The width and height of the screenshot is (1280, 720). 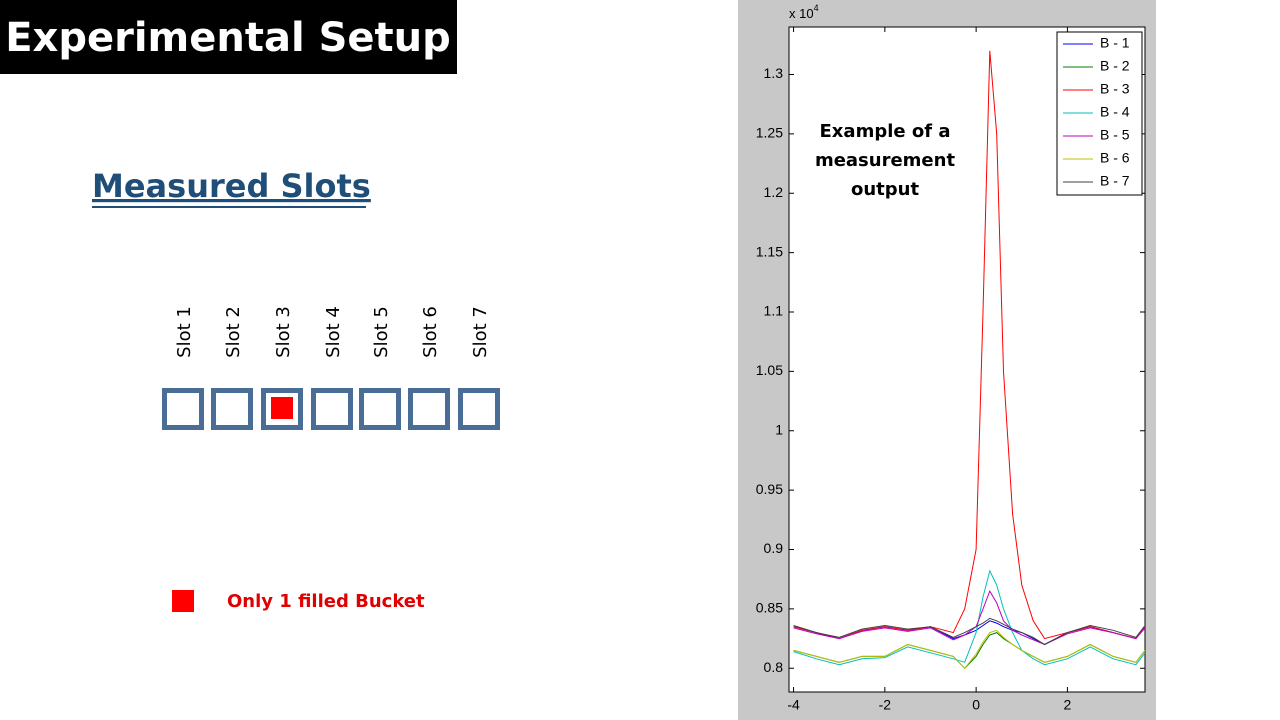 I want to click on y-tick-label: 1.05, so click(x=769, y=370).